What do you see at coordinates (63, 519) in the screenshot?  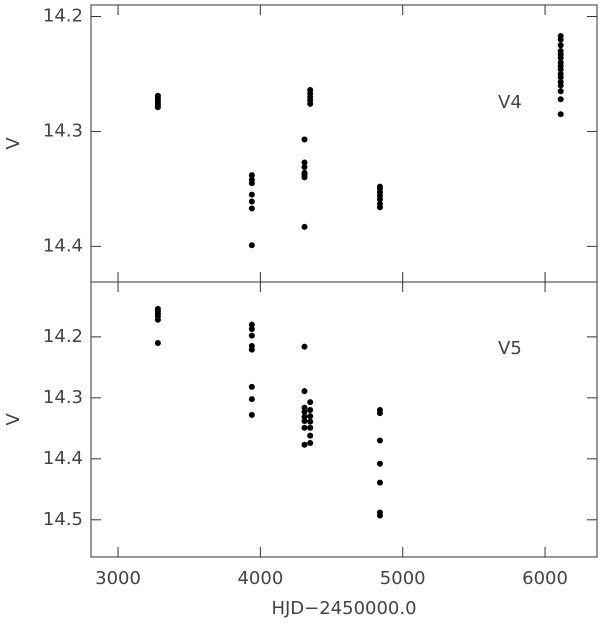 I see `y-tick-label: 14.5` at bounding box center [63, 519].